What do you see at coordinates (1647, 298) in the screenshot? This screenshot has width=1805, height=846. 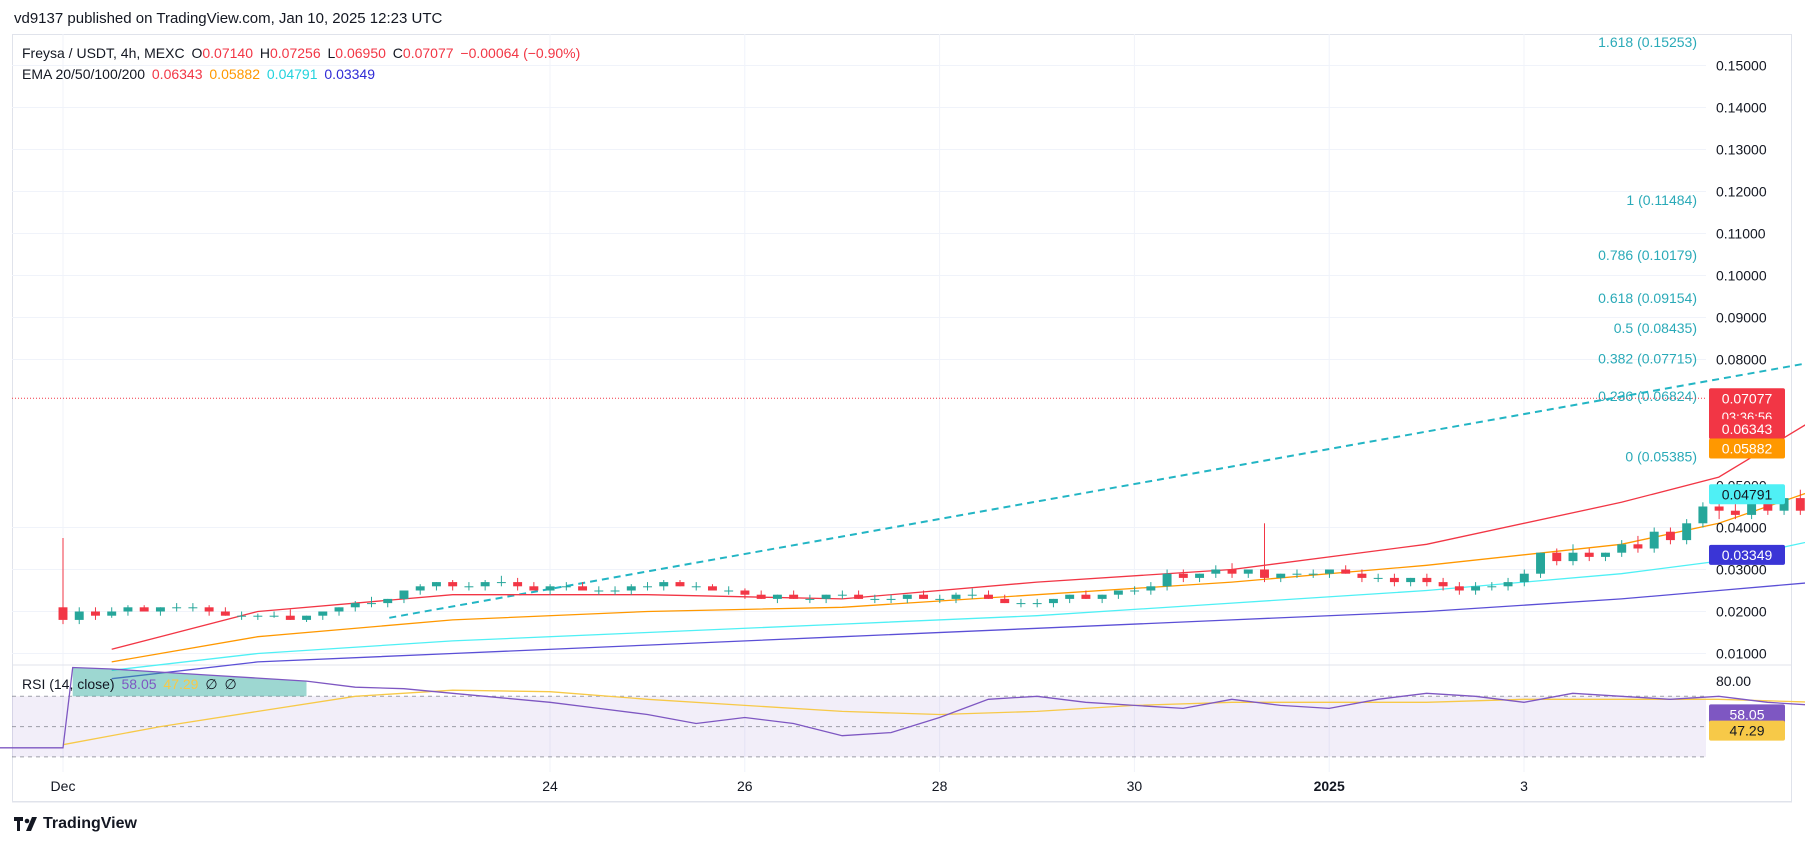 I see `fib-level-label: 0.618 (0.09154)` at bounding box center [1647, 298].